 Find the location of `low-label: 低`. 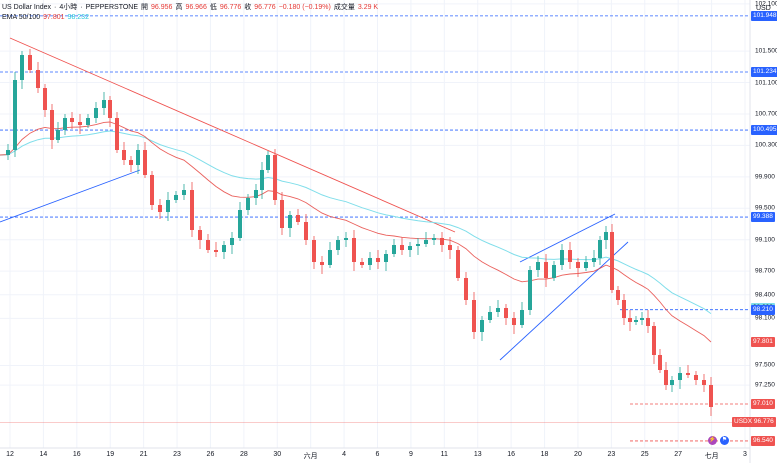

low-label: 低 is located at coordinates (213, 7).